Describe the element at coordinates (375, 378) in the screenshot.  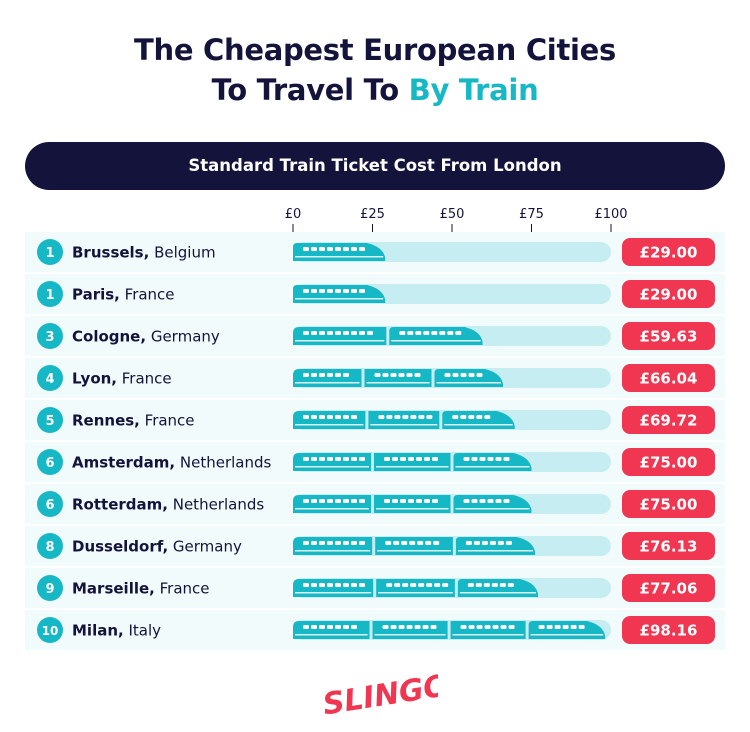
I see `chart-row: 4 Lyon, France £66.04` at that location.